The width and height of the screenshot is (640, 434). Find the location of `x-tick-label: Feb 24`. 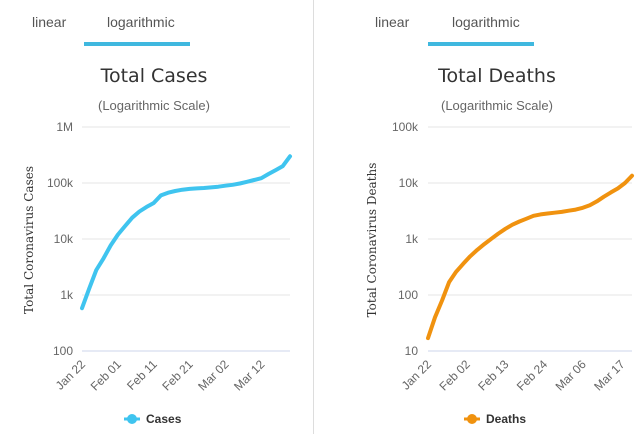

x-tick-label: Feb 24 is located at coordinates (532, 375).